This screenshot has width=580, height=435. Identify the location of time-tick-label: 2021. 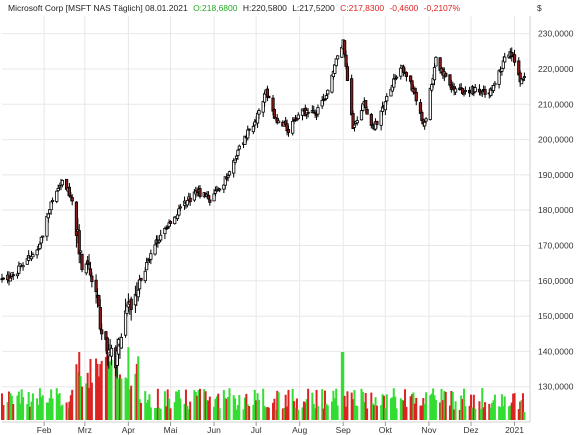
(514, 430).